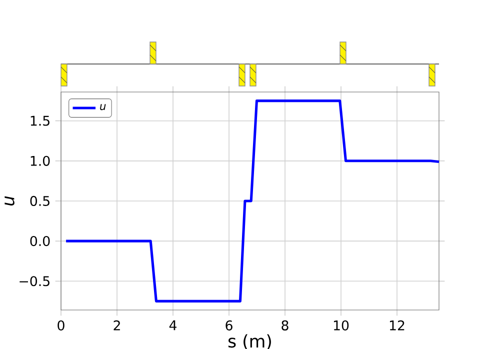 The image size is (488, 349). What do you see at coordinates (341, 325) in the screenshot?
I see `x-tick-label: 10` at bounding box center [341, 325].